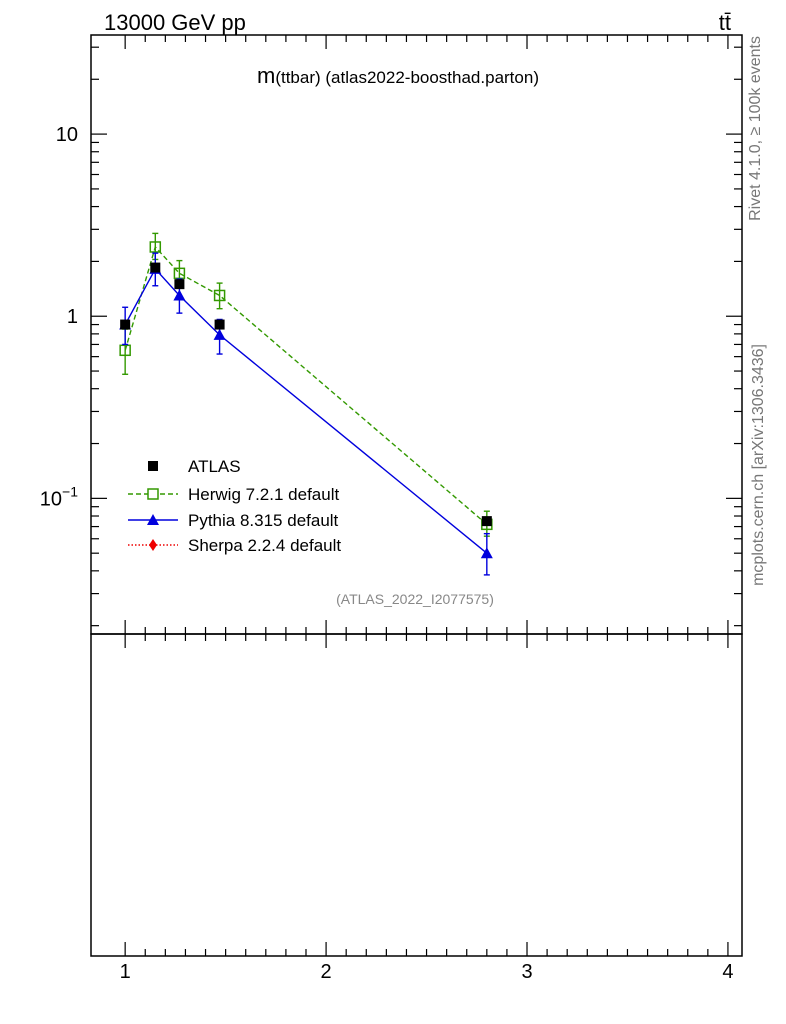  What do you see at coordinates (214, 466) in the screenshot?
I see `legend-label-atlas: ATLAS` at bounding box center [214, 466].